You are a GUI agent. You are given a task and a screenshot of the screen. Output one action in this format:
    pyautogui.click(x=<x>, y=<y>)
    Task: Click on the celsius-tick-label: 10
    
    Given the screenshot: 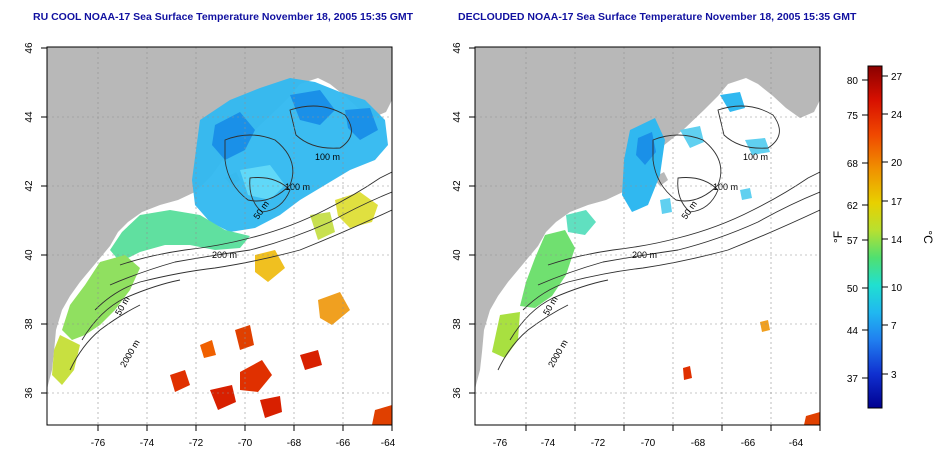 What is the action you would take?
    pyautogui.click(x=897, y=288)
    